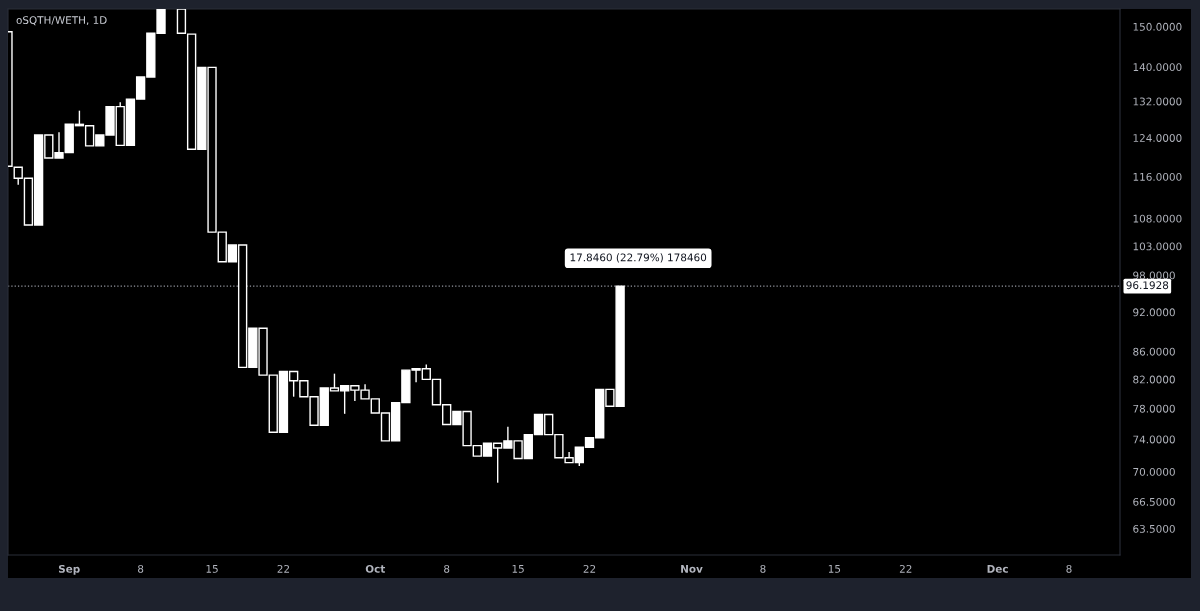  What do you see at coordinates (1147, 285) in the screenshot?
I see `ref-line-label: 96.1928` at bounding box center [1147, 285].